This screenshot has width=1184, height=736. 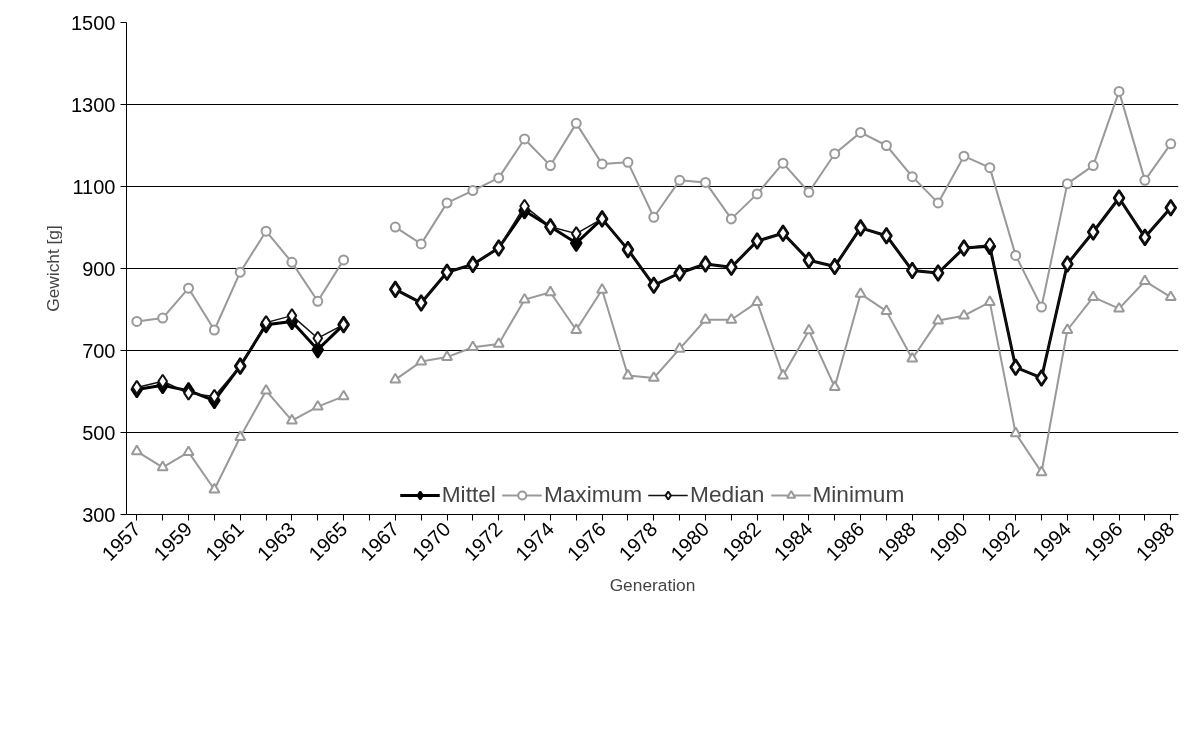 I want to click on y-tick-label: 900, so click(x=99, y=268).